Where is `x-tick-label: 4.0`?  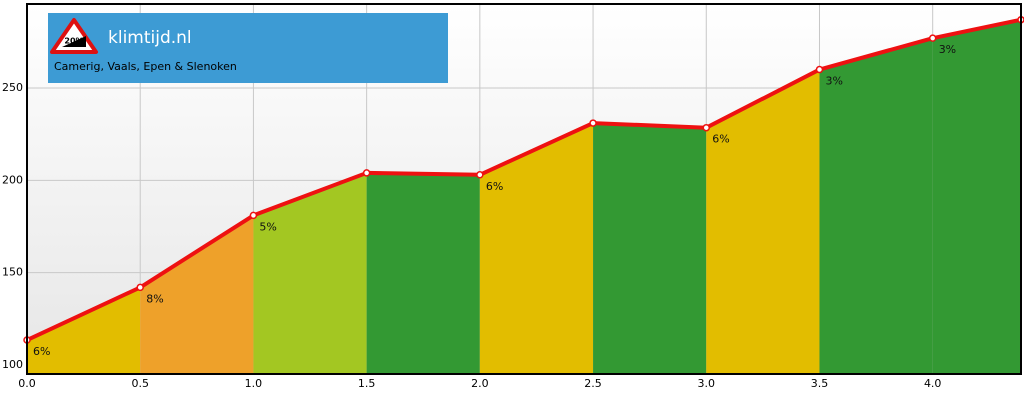 x-tick-label: 4.0 is located at coordinates (933, 383).